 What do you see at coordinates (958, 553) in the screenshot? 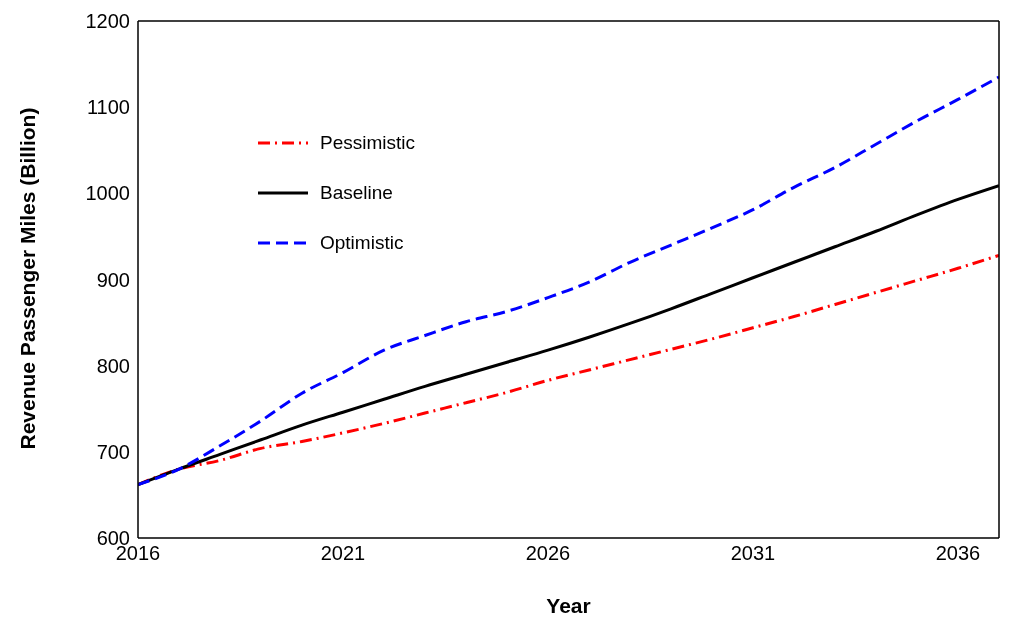
I see `x-tick-label: 2036` at bounding box center [958, 553].